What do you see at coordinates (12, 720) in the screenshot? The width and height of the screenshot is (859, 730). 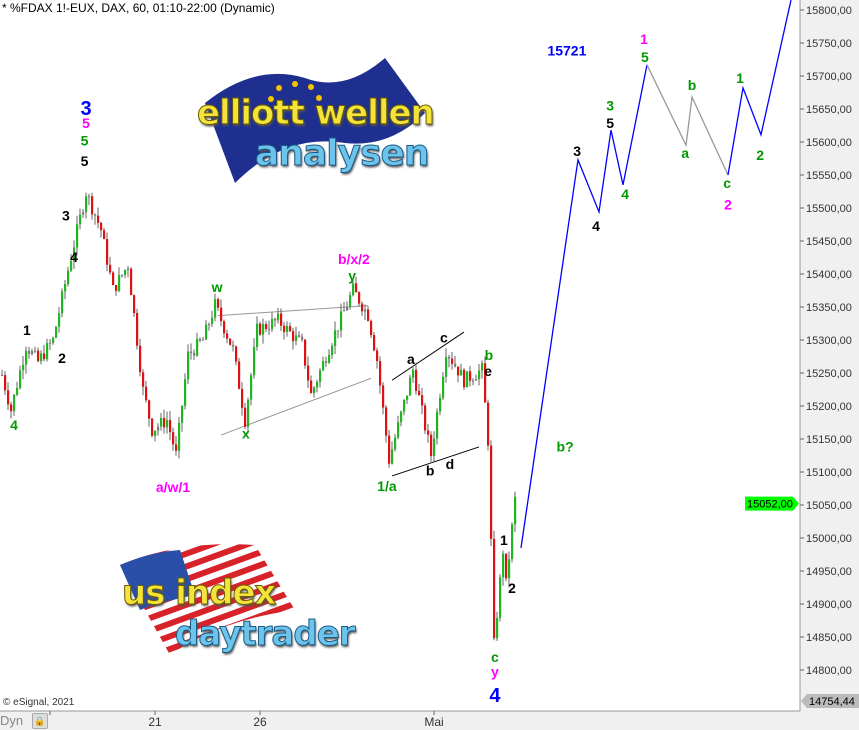 I see `dynamic-mode-label: Dyn` at bounding box center [12, 720].